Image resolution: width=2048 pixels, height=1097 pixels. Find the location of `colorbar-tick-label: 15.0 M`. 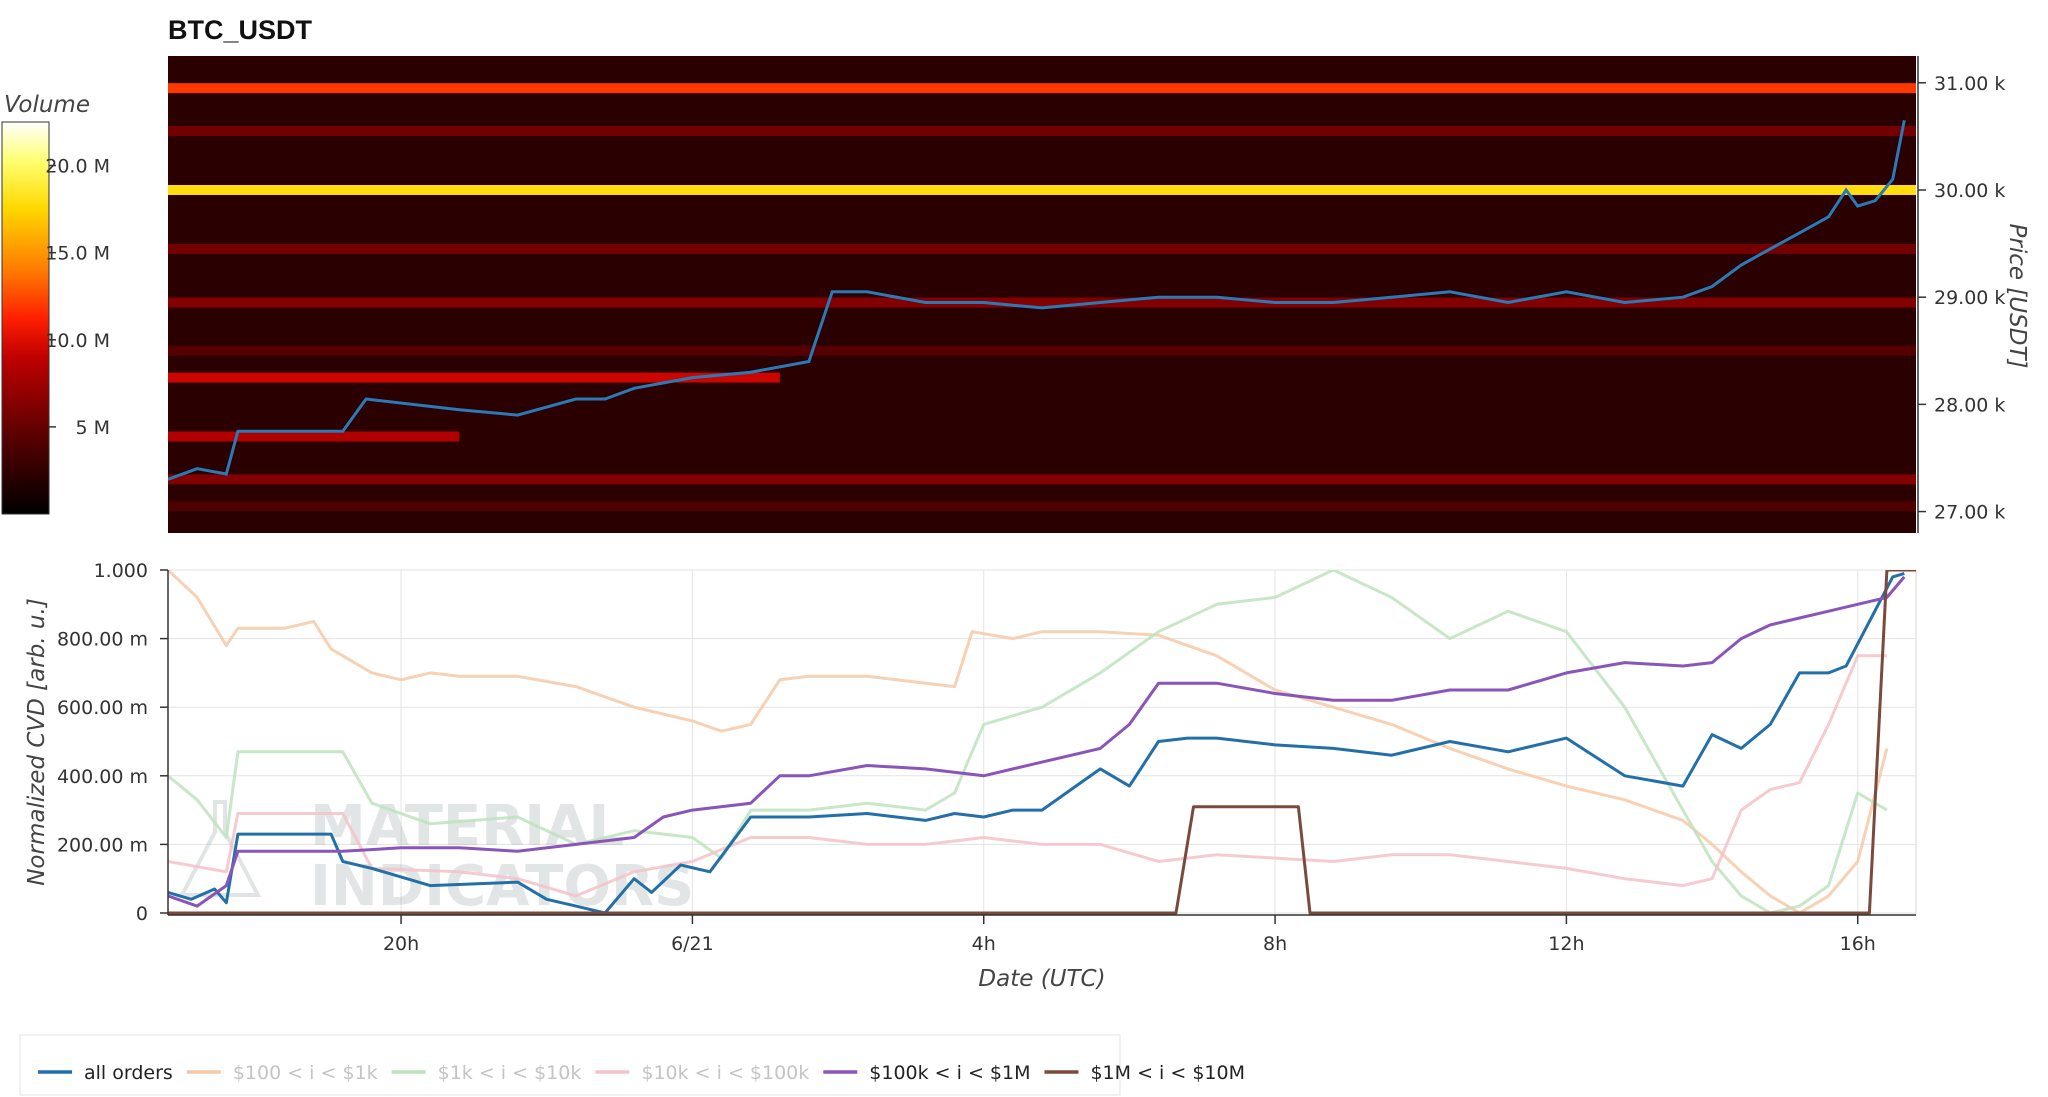

colorbar-tick-label: 15.0 M is located at coordinates (77, 254).